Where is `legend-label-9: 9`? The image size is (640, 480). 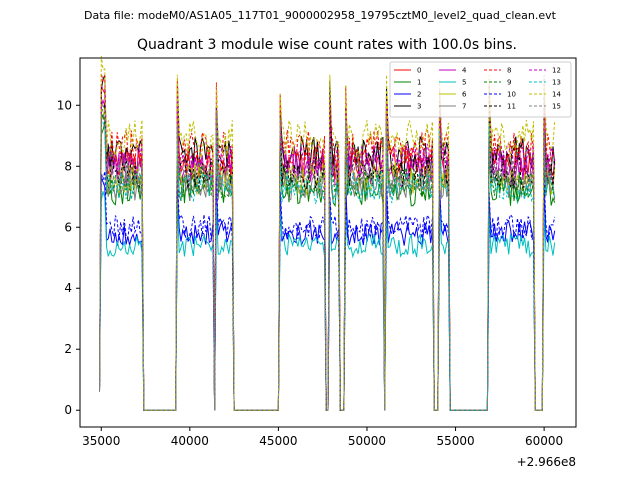
legend-label-9: 9 is located at coordinates (509, 83).